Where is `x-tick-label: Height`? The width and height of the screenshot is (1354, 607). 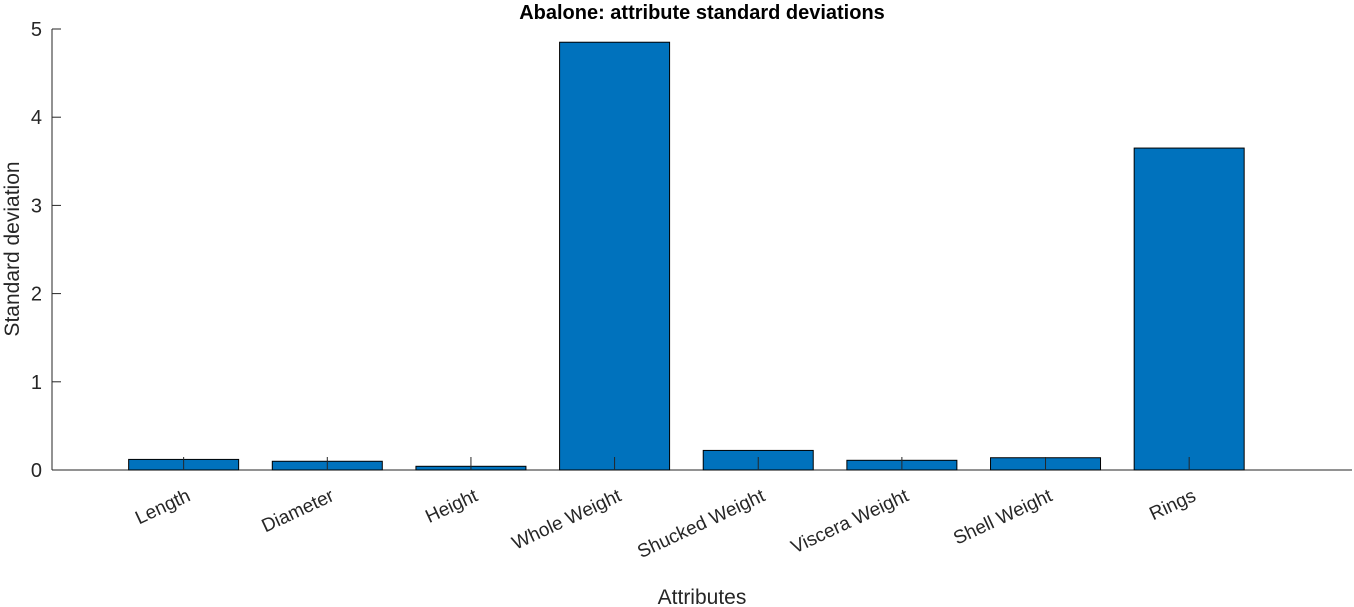 x-tick-label: Height is located at coordinates (451, 506).